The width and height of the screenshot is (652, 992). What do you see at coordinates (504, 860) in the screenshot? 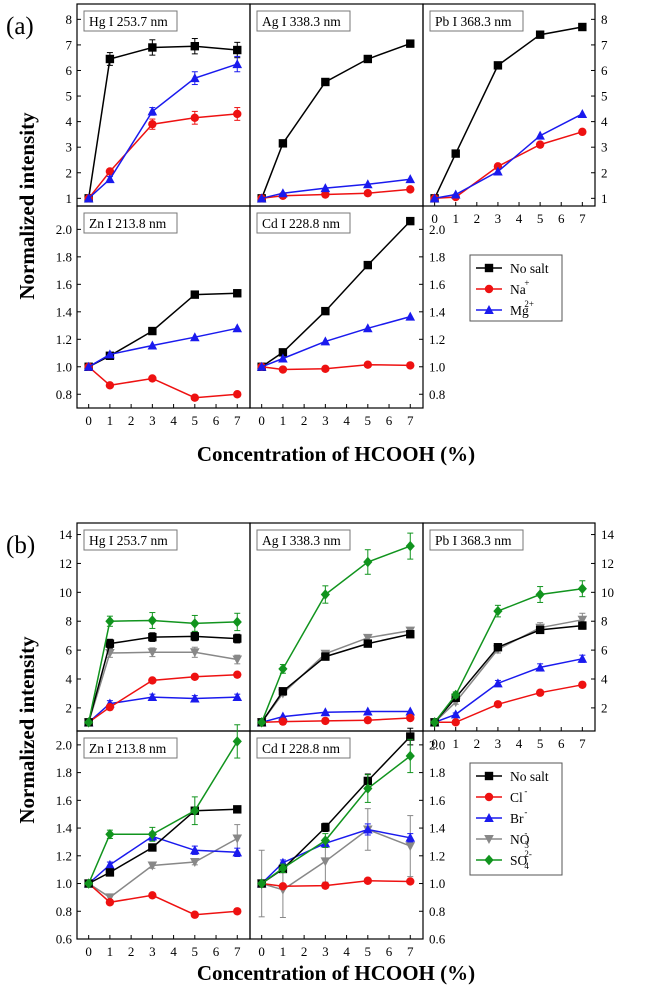
I see `legend-item: SO4 2-` at bounding box center [504, 860].